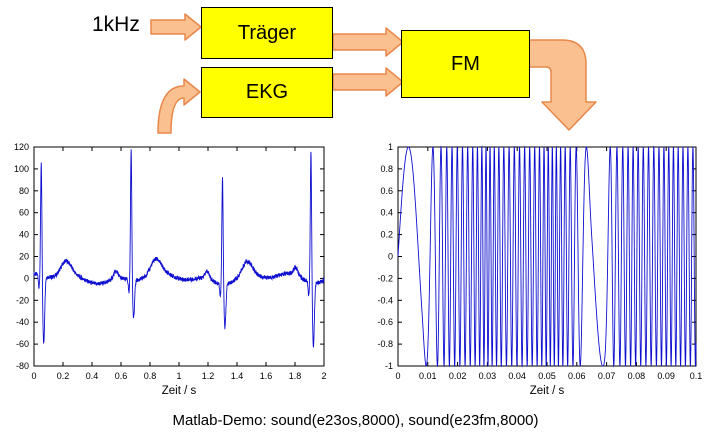 The width and height of the screenshot is (711, 443). I want to click on x-tick-label: 0.2, so click(63, 376).